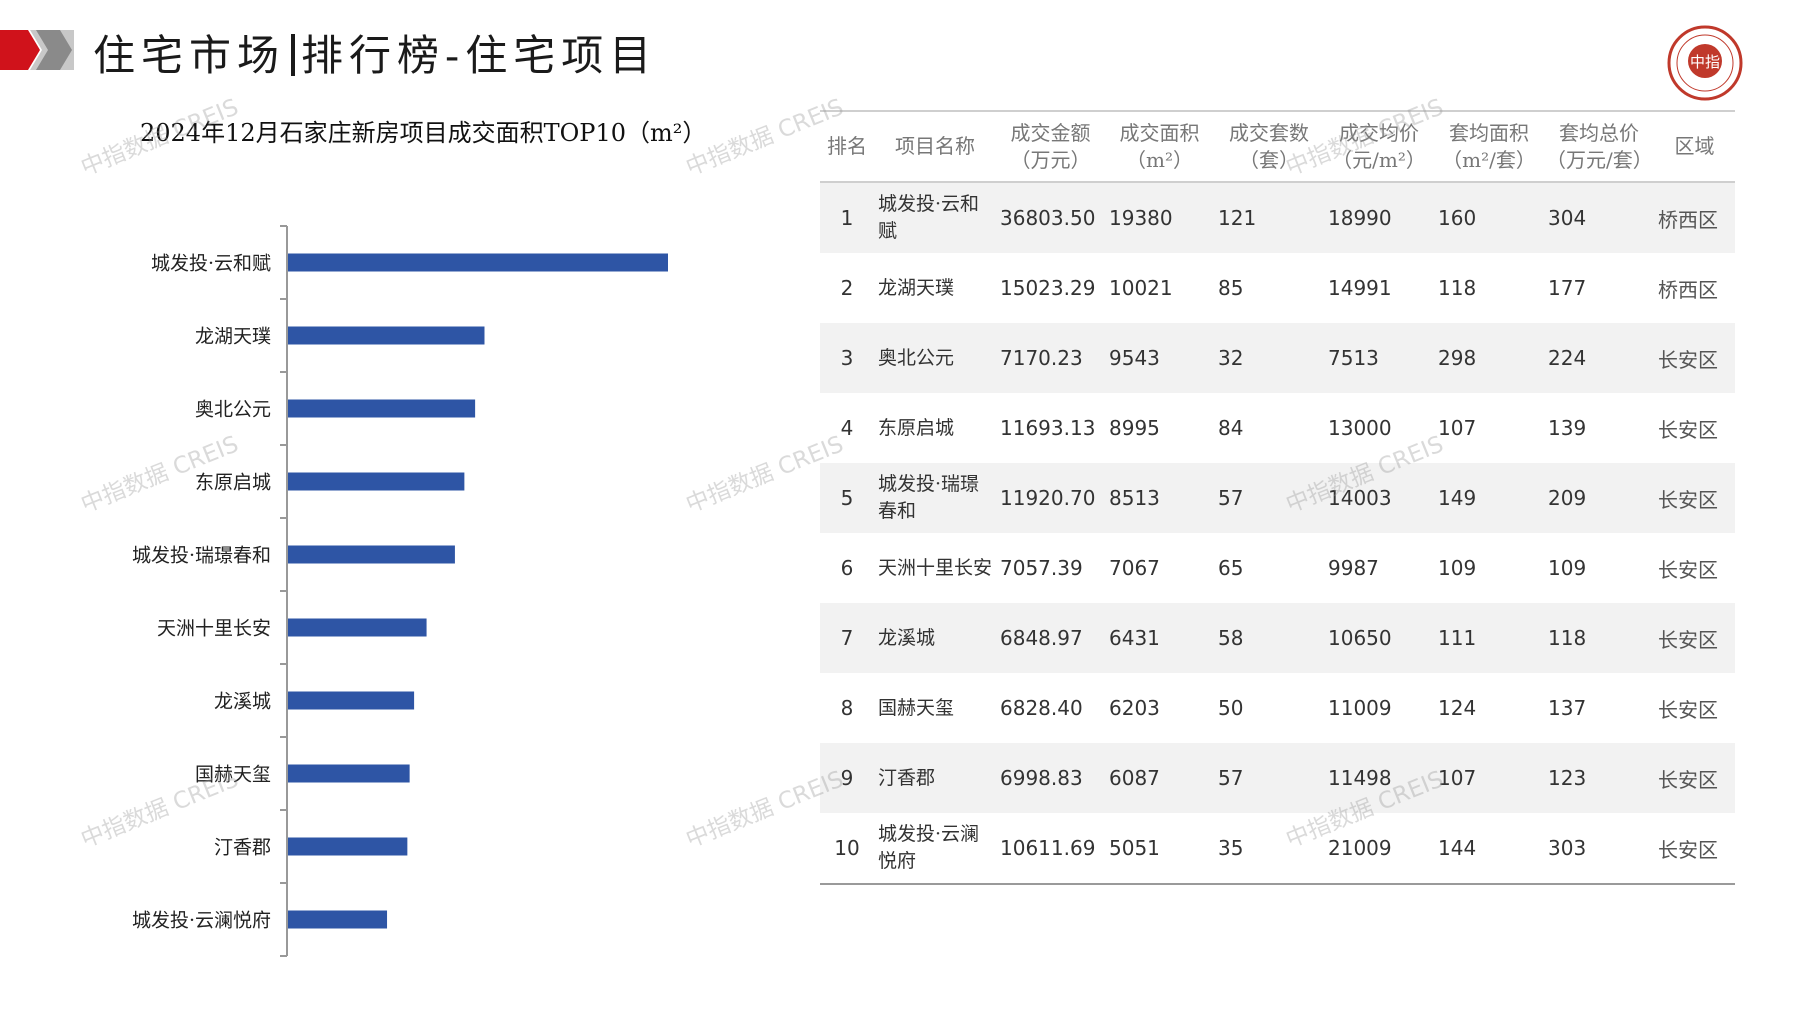 The width and height of the screenshot is (1797, 1010). Describe the element at coordinates (1379, 638) in the screenshot. I see `cell-price: 10650` at that location.